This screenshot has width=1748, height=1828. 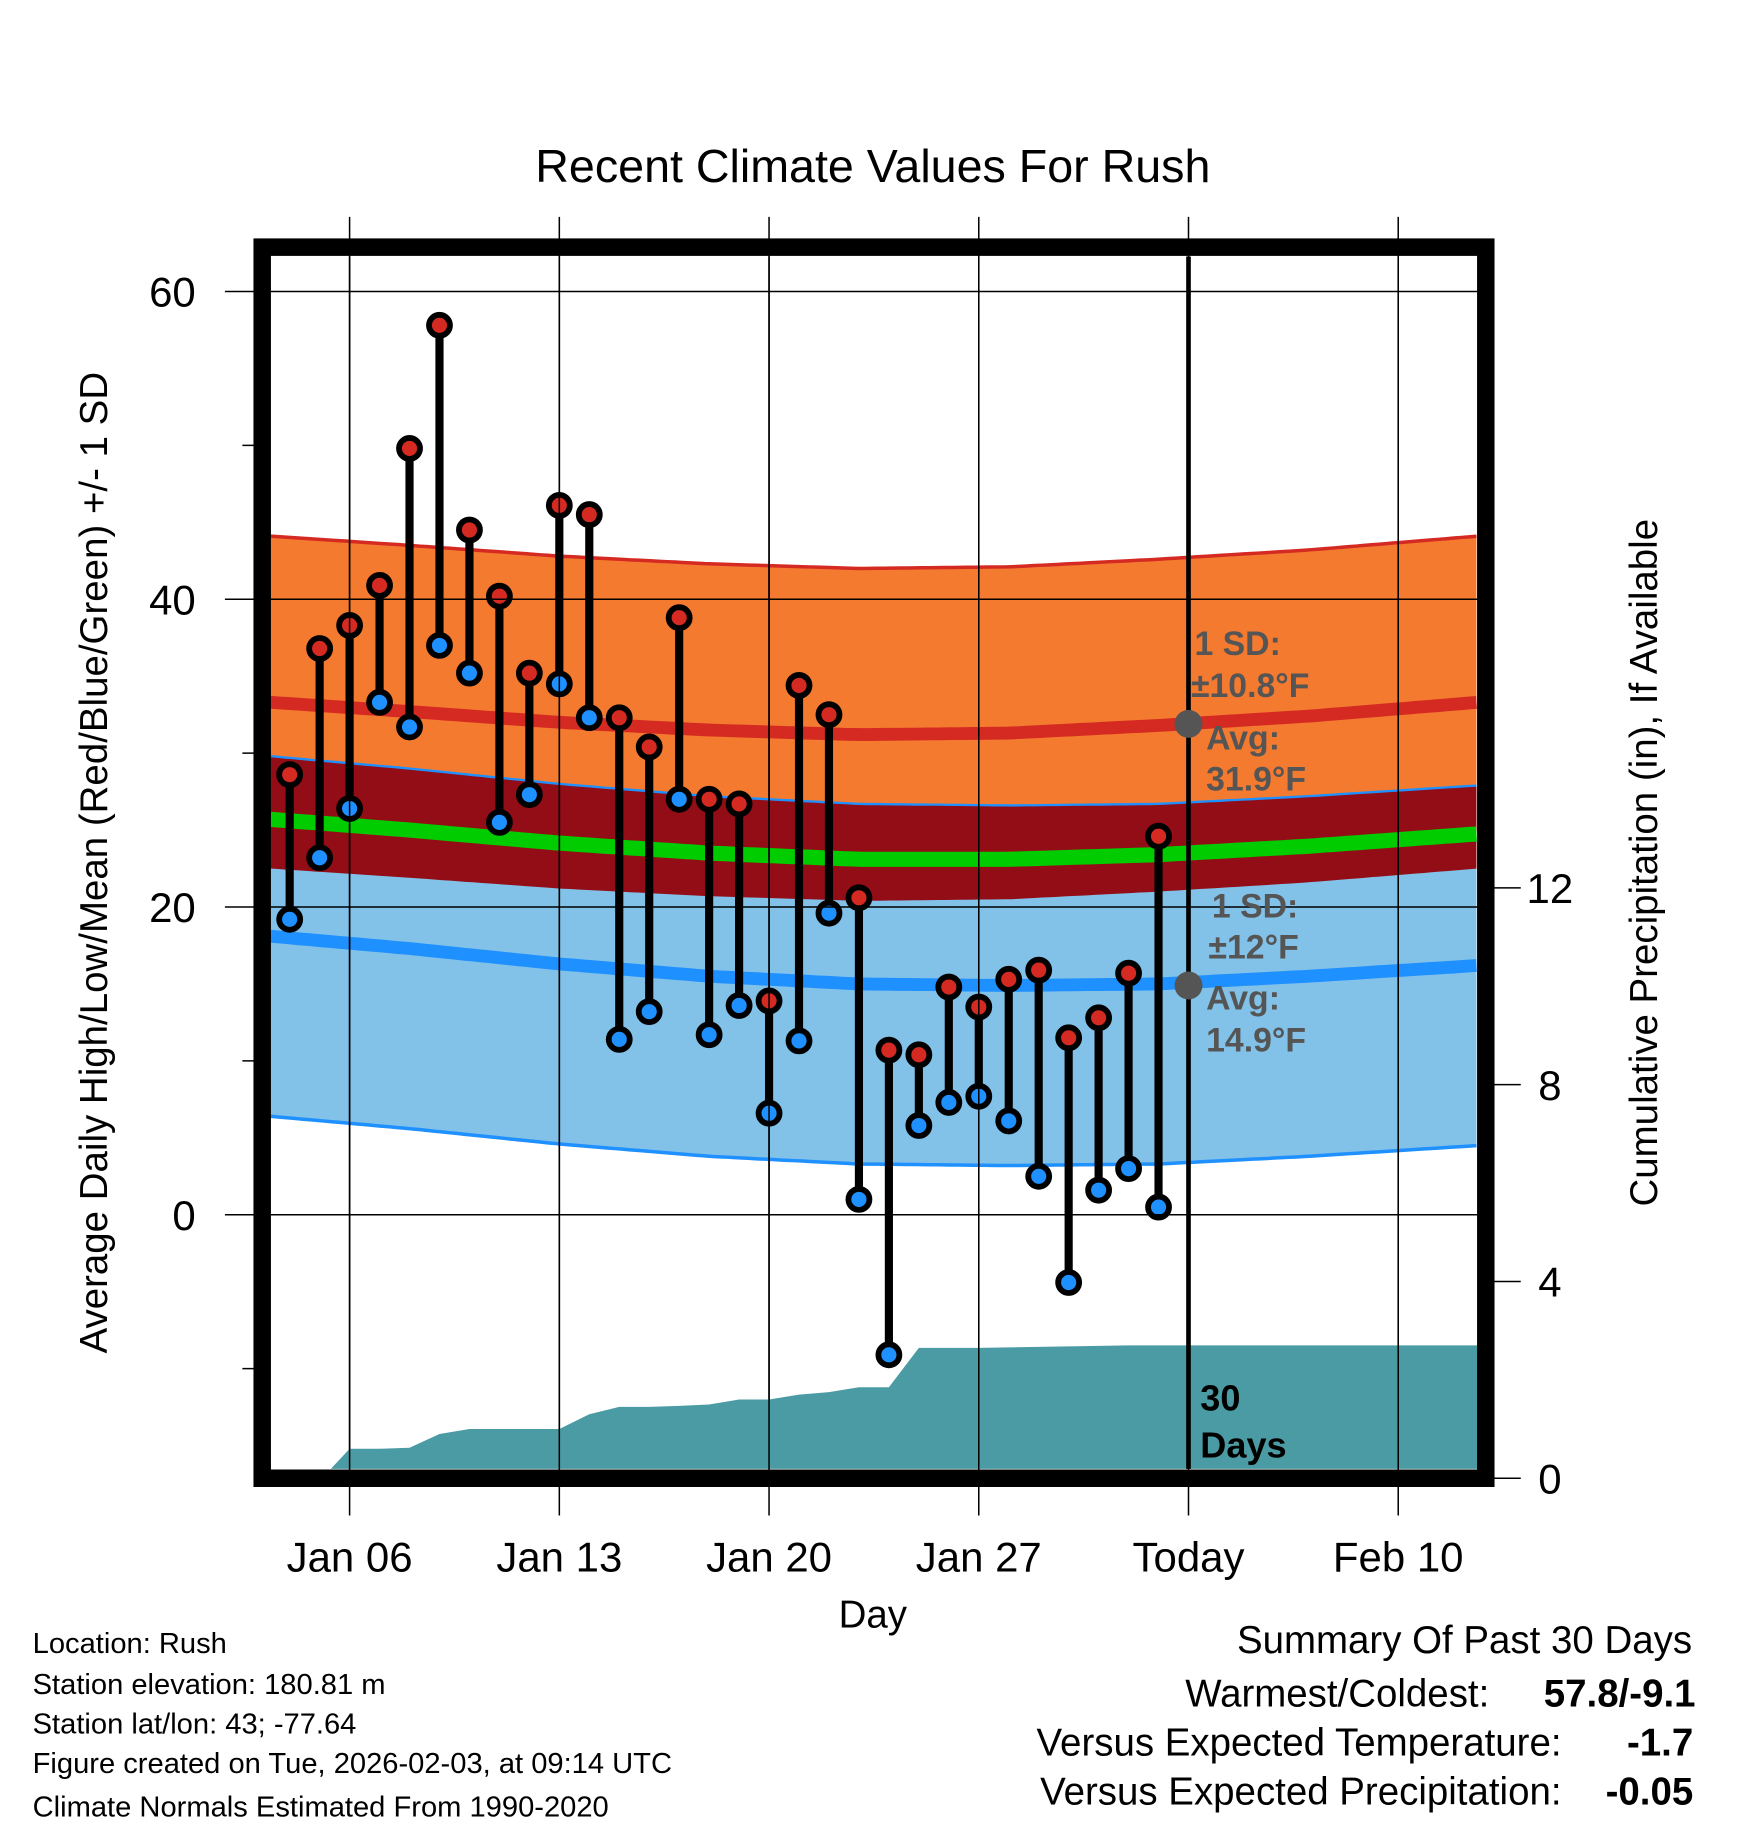 What do you see at coordinates (1464, 1640) in the screenshot?
I see `summary-title: Summary Of Past 30 Days` at bounding box center [1464, 1640].